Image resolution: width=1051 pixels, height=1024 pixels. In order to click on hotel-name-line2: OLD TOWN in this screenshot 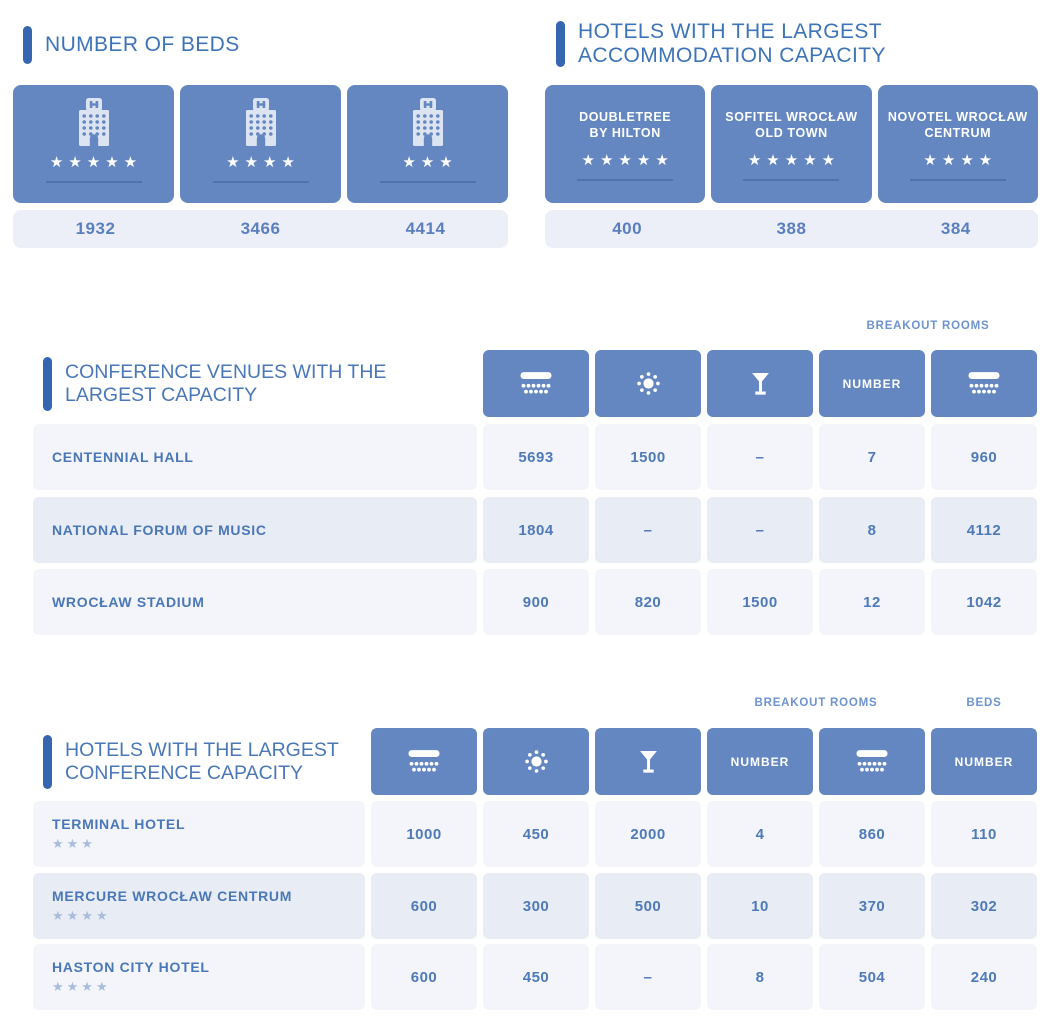, I will do `click(791, 133)`.